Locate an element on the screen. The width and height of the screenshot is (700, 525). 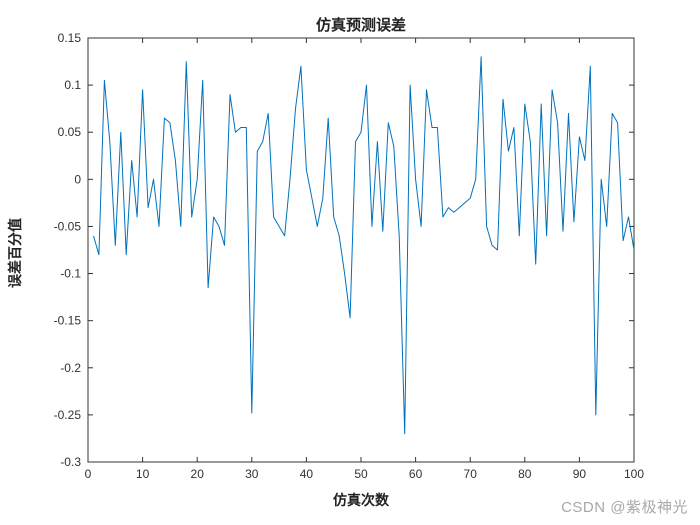
x-tick-label: 60 is located at coordinates (416, 474).